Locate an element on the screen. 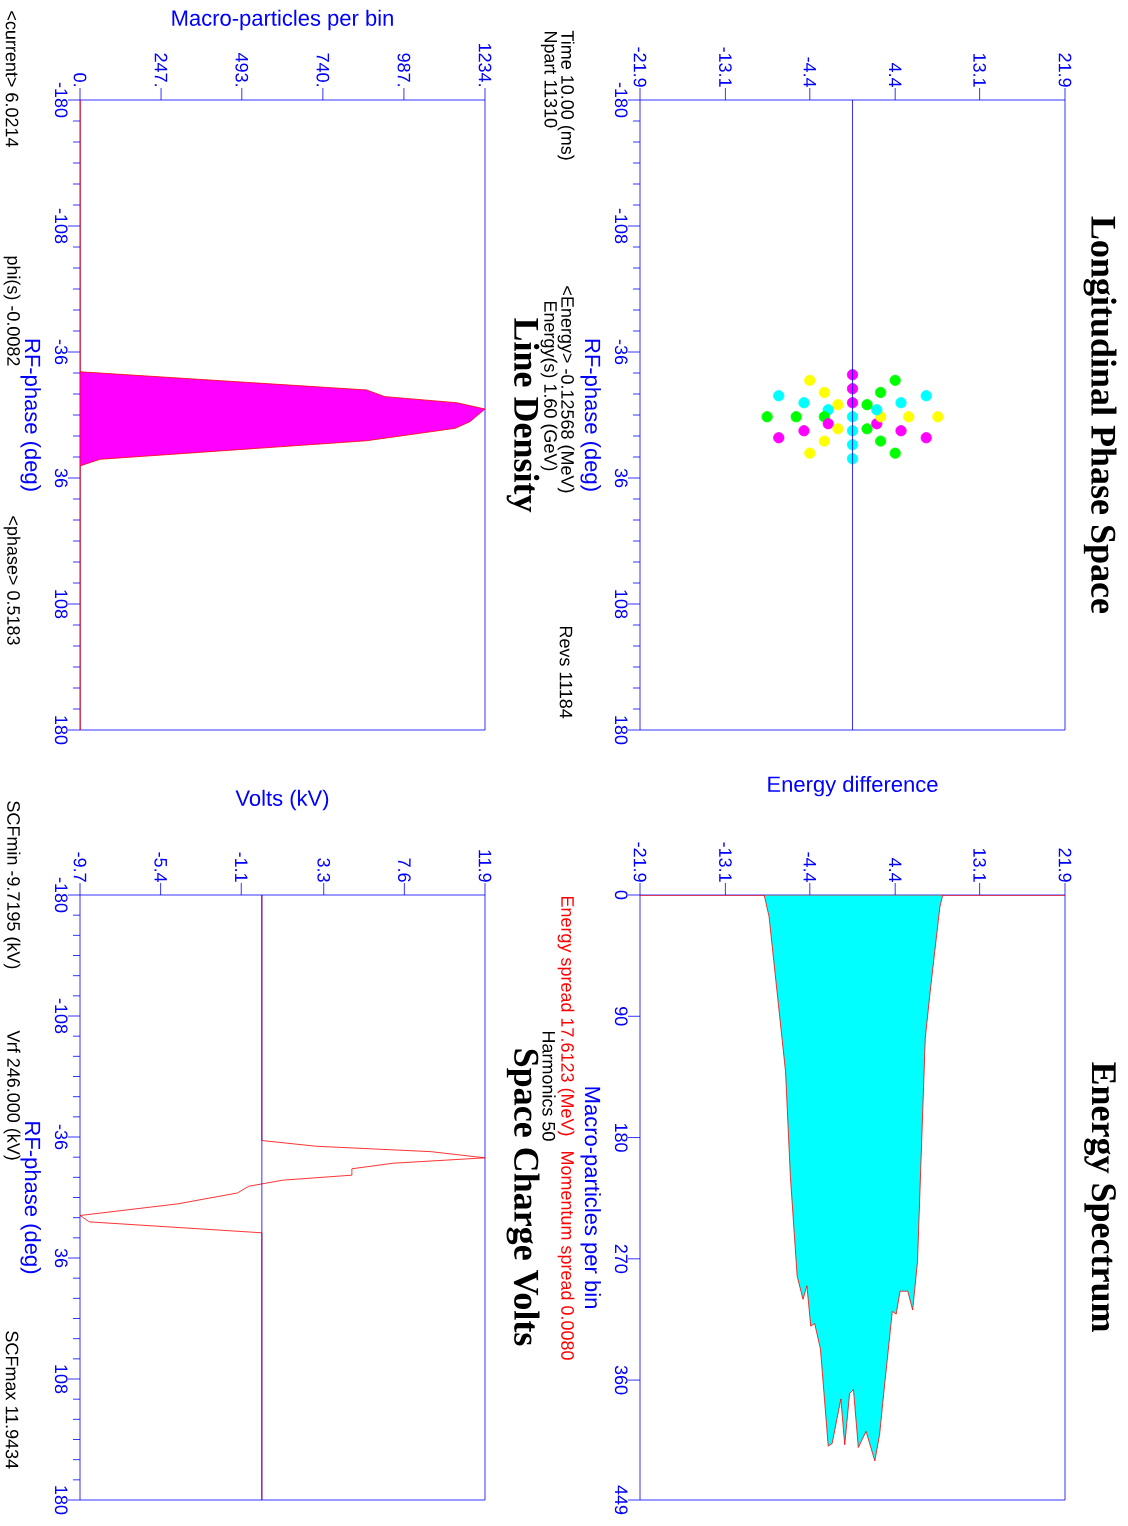  y-tick-label: 449 is located at coordinates (621, 1500).